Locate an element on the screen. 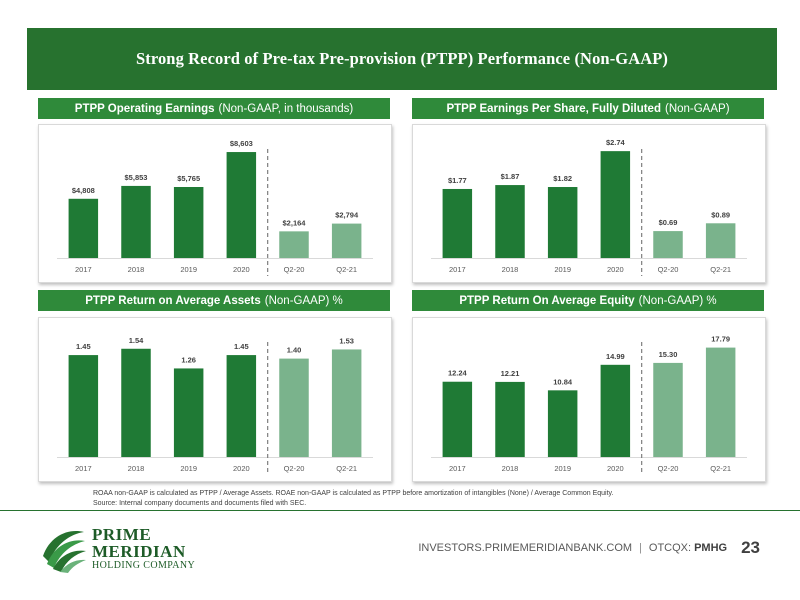  data-label: $2,794 is located at coordinates (347, 215).